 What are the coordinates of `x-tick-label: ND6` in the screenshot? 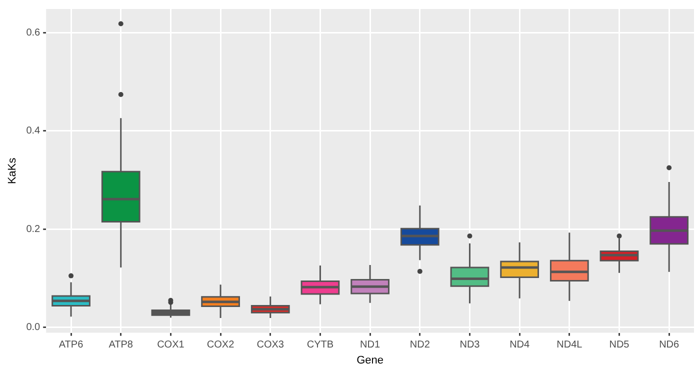 It's located at (669, 345).